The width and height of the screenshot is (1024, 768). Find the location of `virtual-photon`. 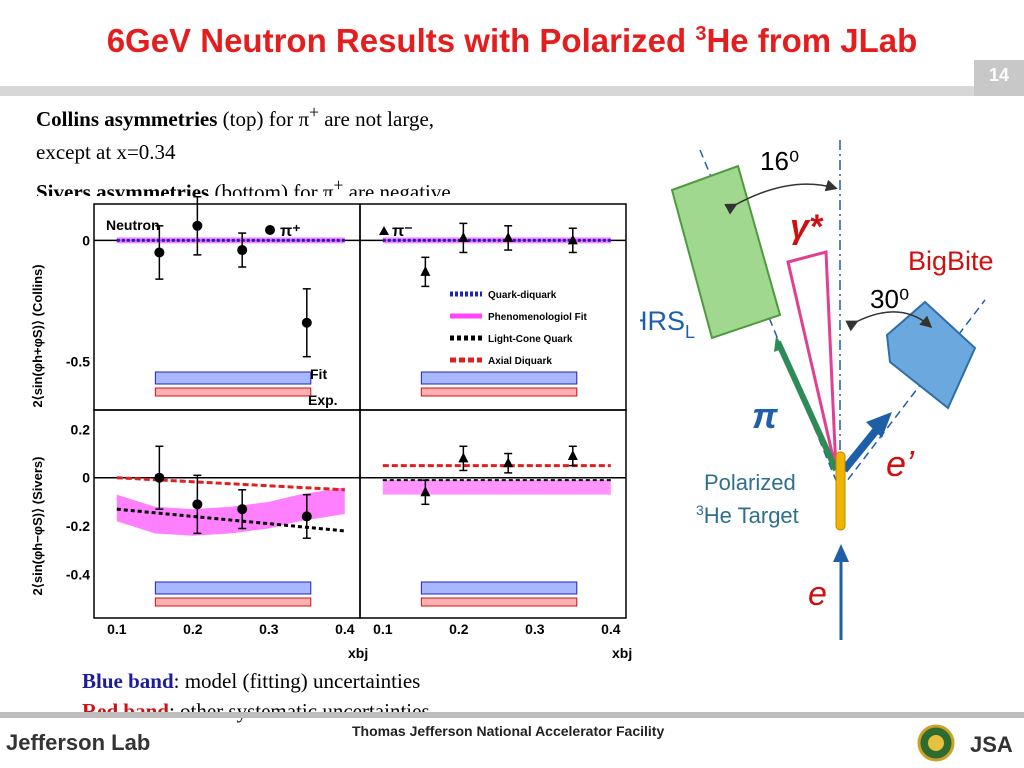

virtual-photon is located at coordinates (812, 360).